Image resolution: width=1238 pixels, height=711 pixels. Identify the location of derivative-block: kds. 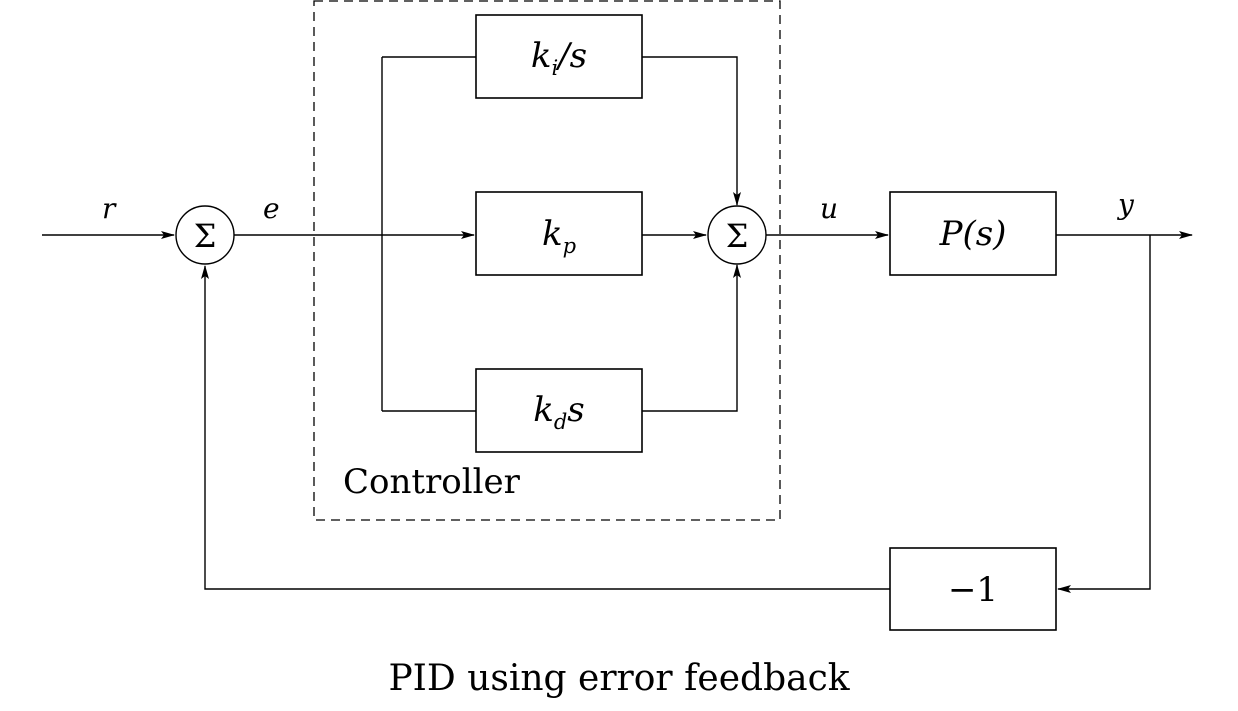
(559, 410).